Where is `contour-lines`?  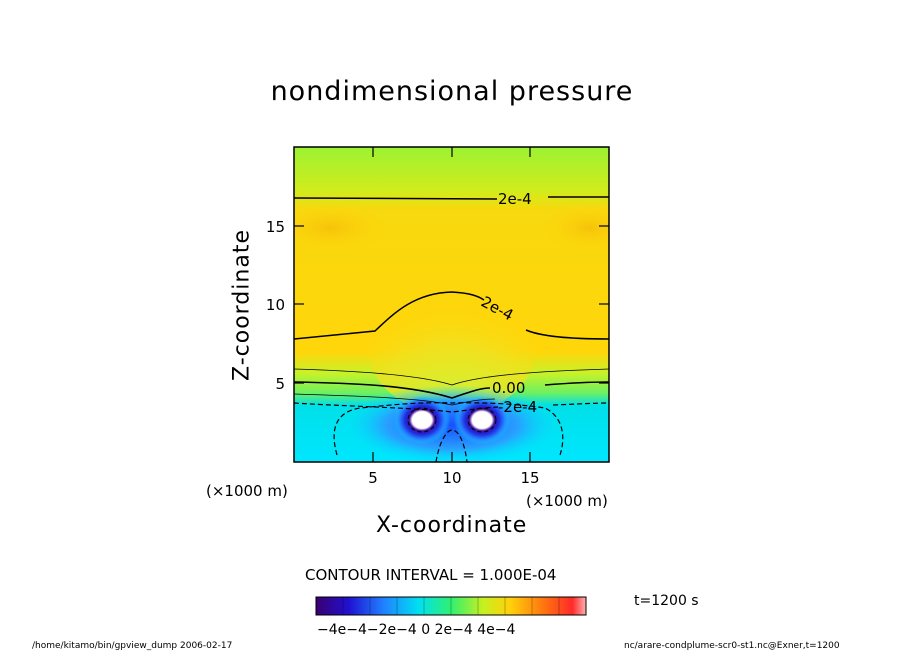
contour-lines is located at coordinates (451, 329).